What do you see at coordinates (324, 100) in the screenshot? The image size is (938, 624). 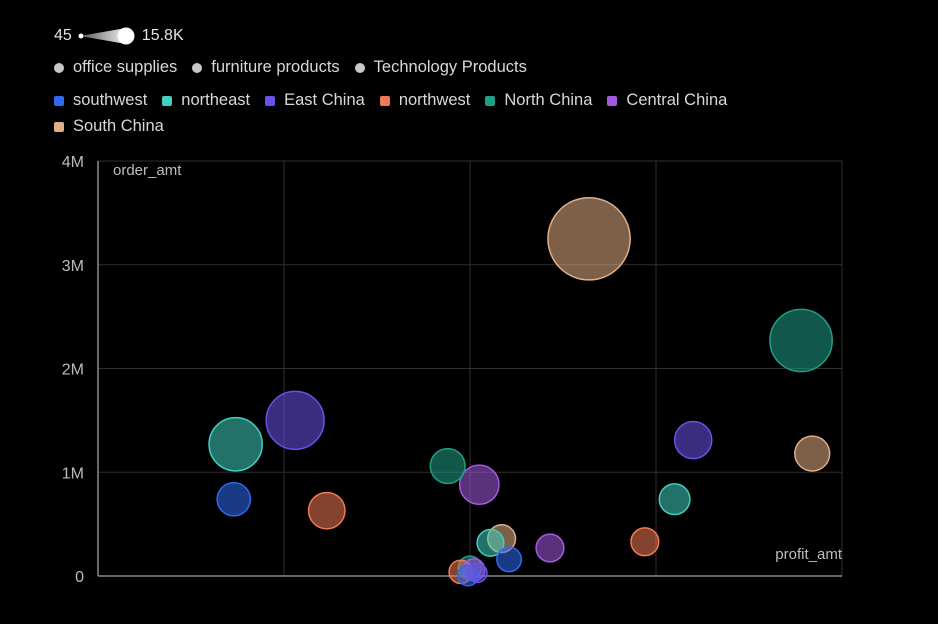 I see `legend-label: East China` at bounding box center [324, 100].